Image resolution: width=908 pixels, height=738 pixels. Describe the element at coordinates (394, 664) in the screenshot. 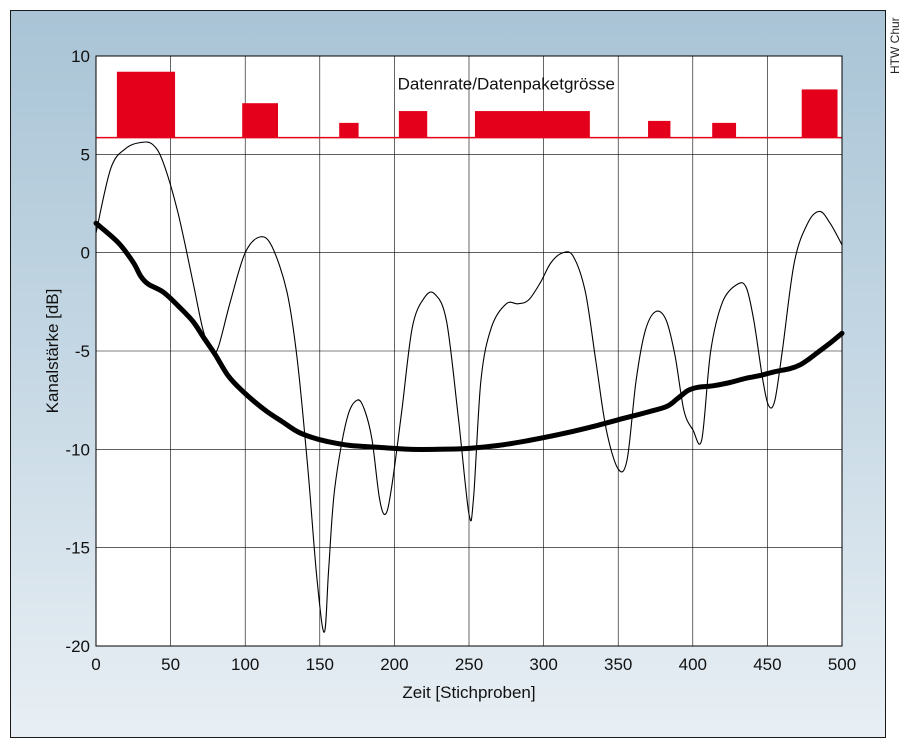

I see `x-tick-label: 200` at that location.